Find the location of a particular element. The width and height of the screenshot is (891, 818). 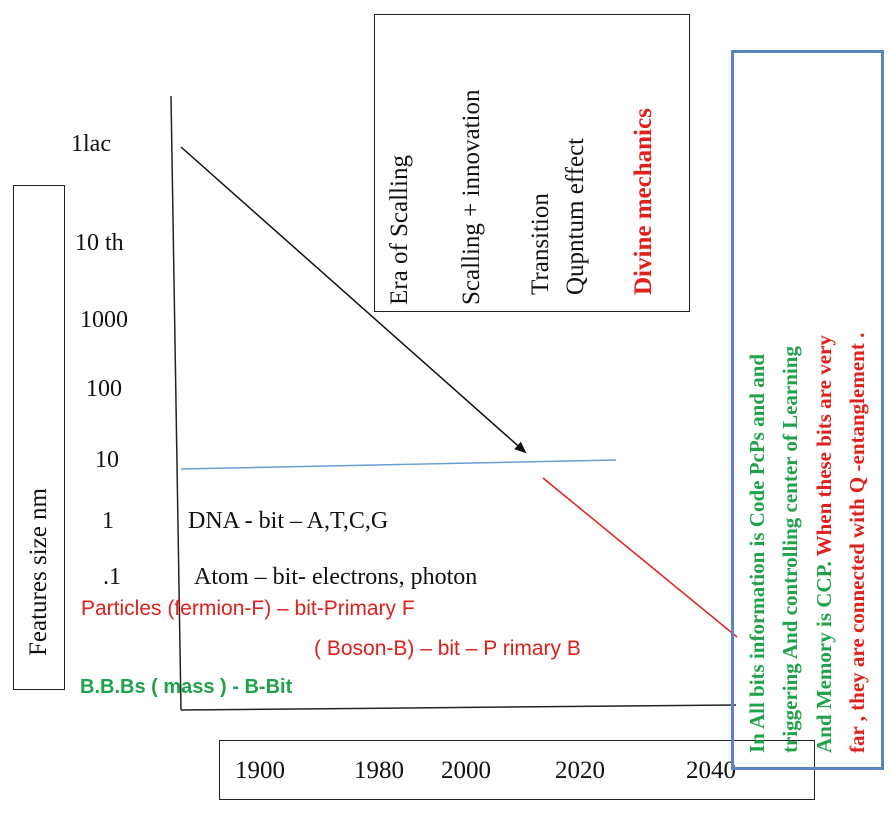

x-axis-years-box: 1900 1980 2000 2020 2040 is located at coordinates (517, 770).